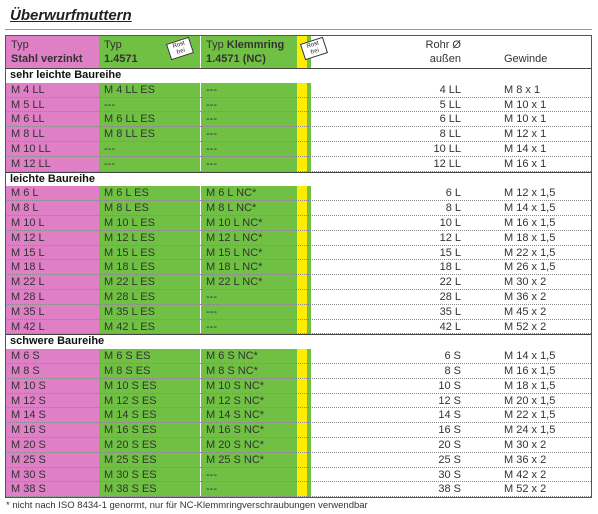 The image size is (598, 514). I want to click on cell: M 20 x 1,5, so click(530, 400).